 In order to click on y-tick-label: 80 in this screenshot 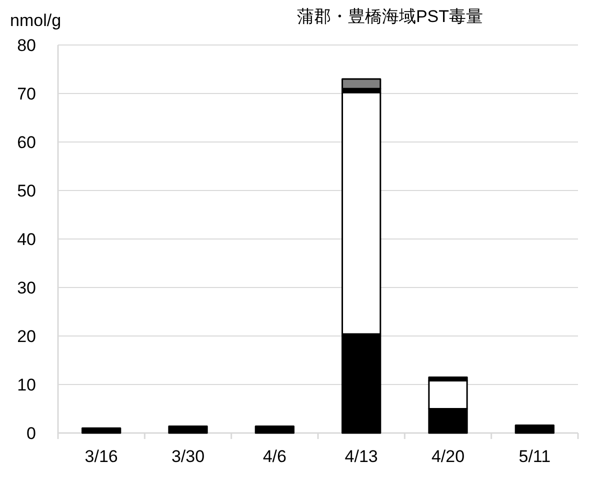, I will do `click(26, 45)`.